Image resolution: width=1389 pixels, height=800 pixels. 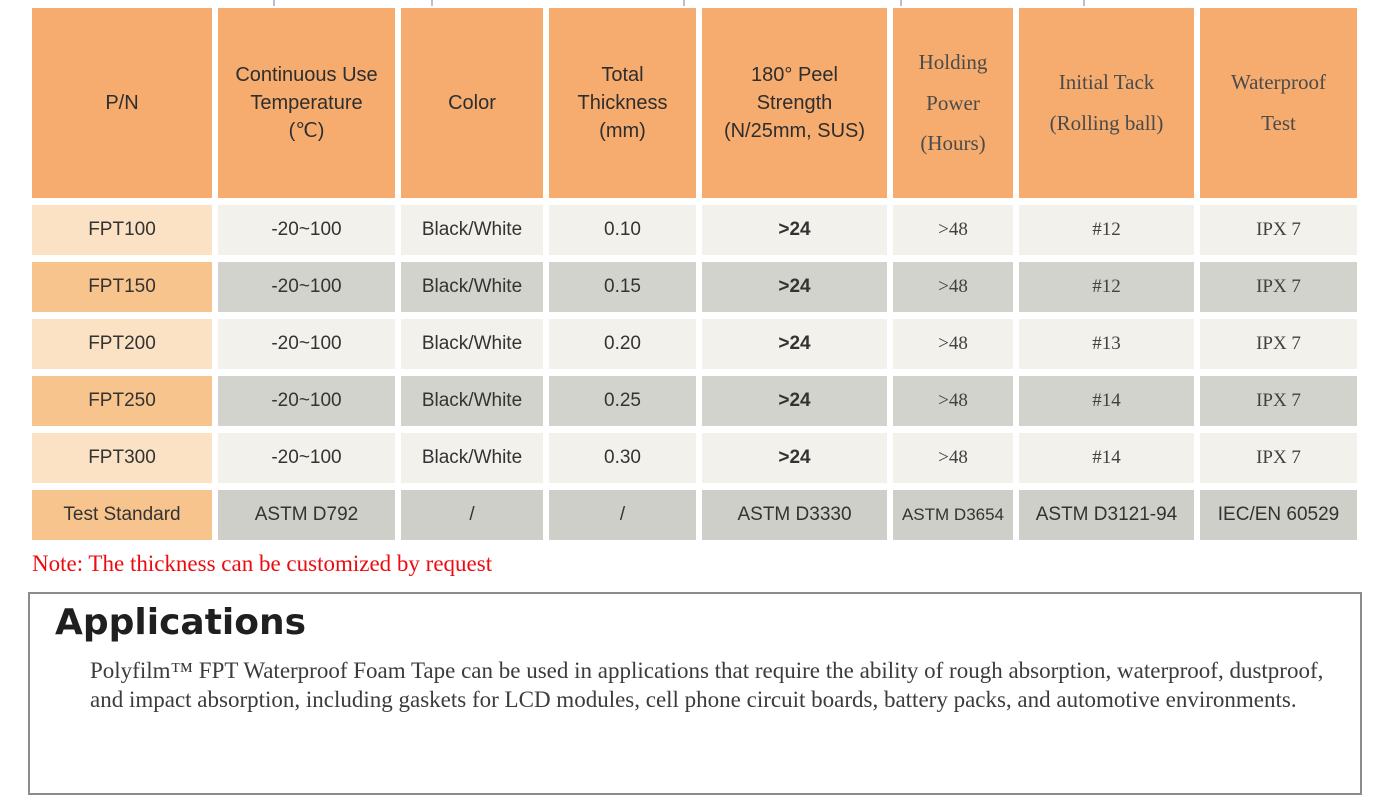 I want to click on header-holding: Holding Power (Hours), so click(x=953, y=103).